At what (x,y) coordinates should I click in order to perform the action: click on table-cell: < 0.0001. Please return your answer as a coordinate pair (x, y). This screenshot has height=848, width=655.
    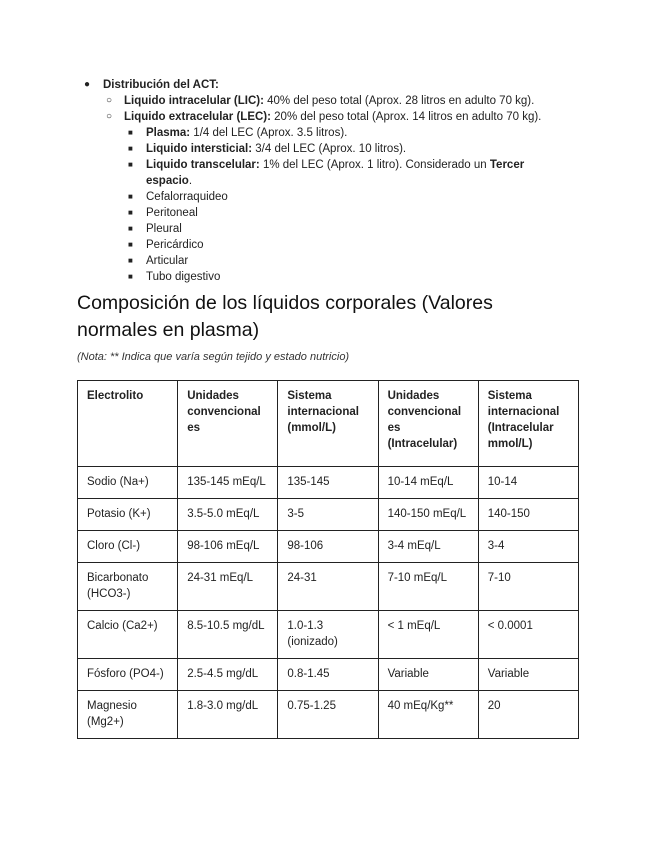
    Looking at the image, I should click on (528, 634).